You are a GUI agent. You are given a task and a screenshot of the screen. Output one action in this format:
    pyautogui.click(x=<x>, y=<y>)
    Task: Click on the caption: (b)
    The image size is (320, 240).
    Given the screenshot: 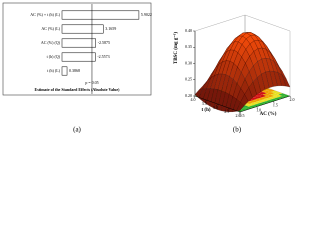 What is the action you would take?
    pyautogui.click(x=237, y=130)
    